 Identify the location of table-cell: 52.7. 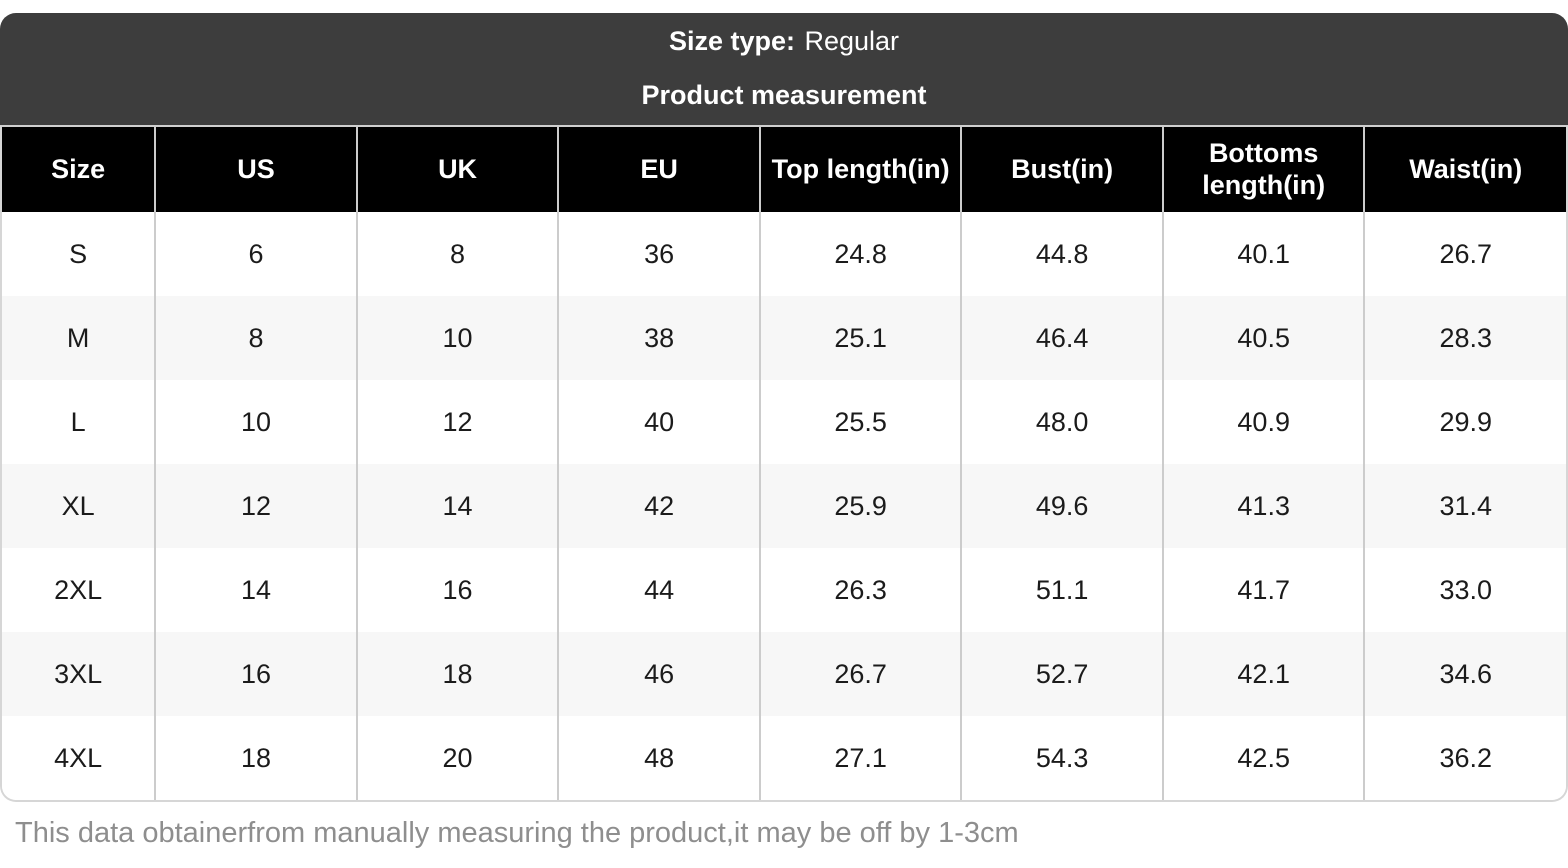
(1061, 674).